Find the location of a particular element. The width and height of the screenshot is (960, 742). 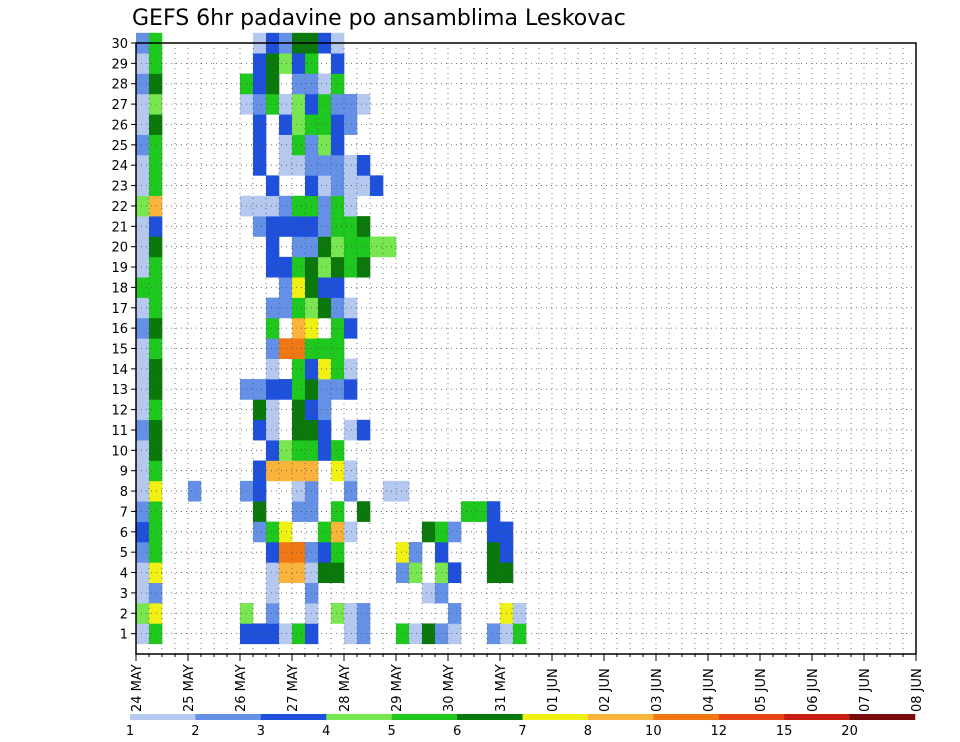

colorbar-label: 1 is located at coordinates (130, 731).